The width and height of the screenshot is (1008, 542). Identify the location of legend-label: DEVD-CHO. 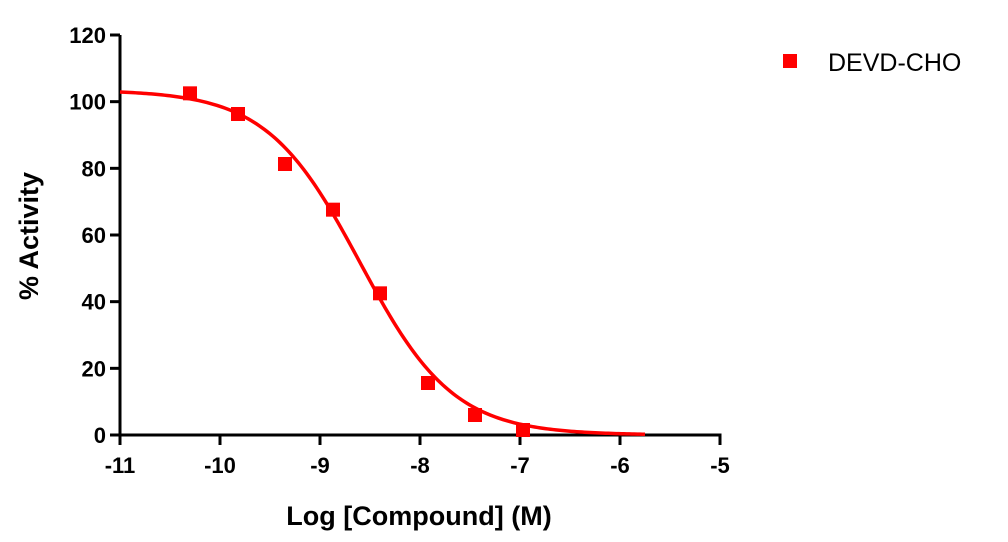
(894, 63).